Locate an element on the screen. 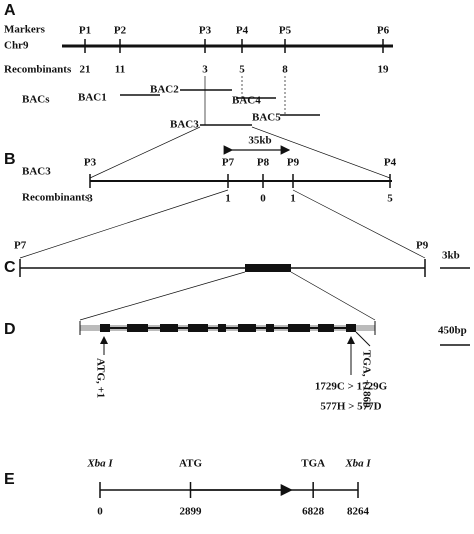  distance-label: 35kb is located at coordinates (259, 141).